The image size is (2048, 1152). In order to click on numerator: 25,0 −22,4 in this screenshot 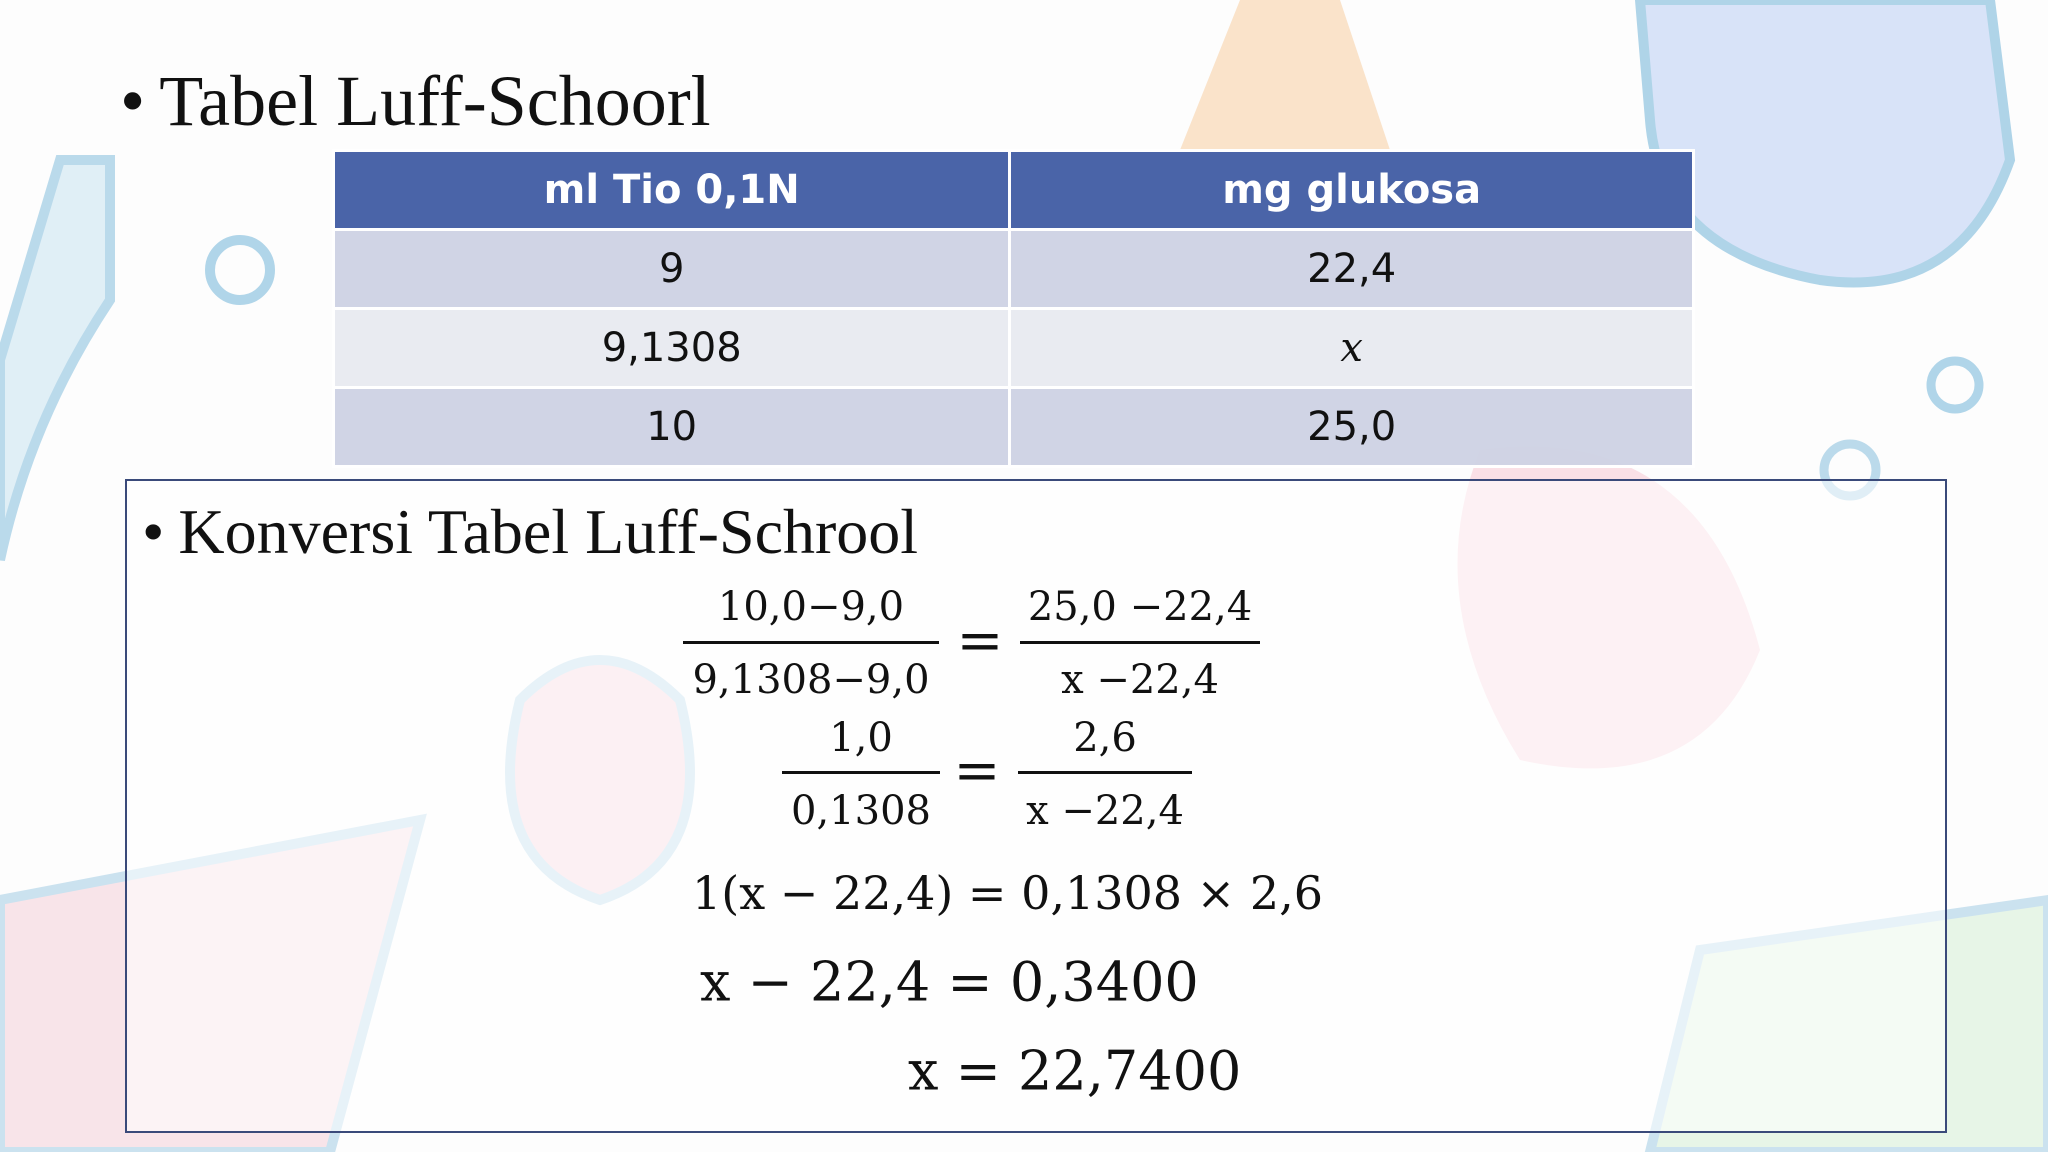, I will do `click(1140, 607)`.